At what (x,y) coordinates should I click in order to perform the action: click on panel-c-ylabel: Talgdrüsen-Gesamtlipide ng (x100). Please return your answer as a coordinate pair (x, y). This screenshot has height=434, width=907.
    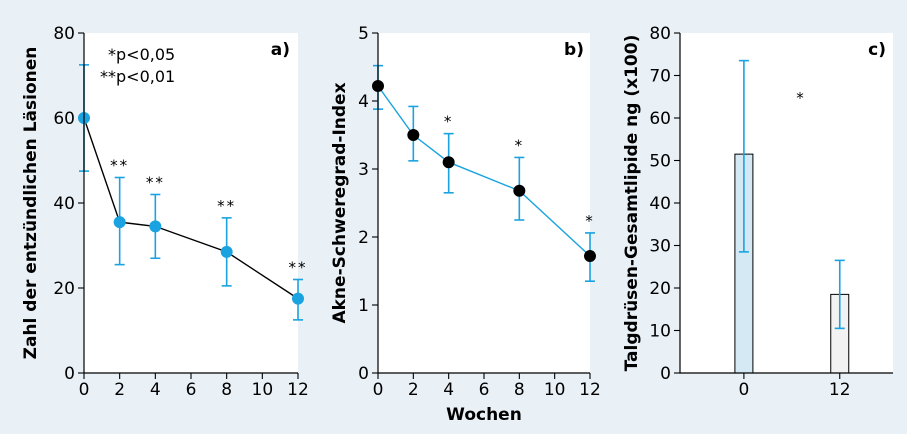
    Looking at the image, I should click on (632, 203).